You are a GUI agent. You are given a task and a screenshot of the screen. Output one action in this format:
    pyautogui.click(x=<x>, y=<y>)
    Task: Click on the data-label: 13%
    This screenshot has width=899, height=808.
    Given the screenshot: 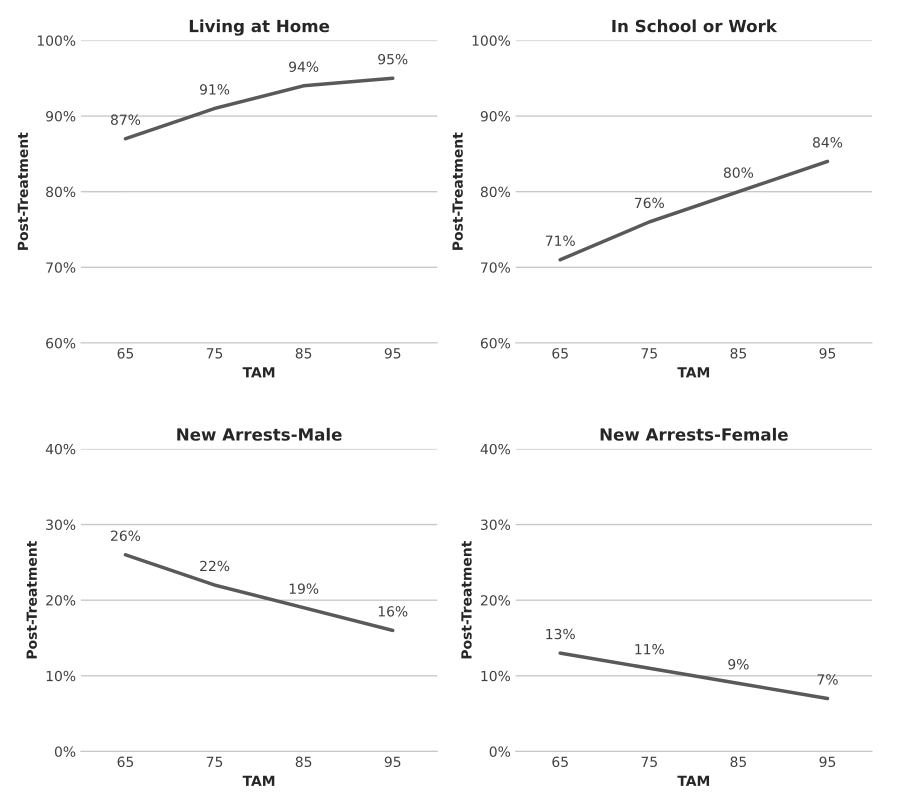 What is the action you would take?
    pyautogui.click(x=560, y=634)
    